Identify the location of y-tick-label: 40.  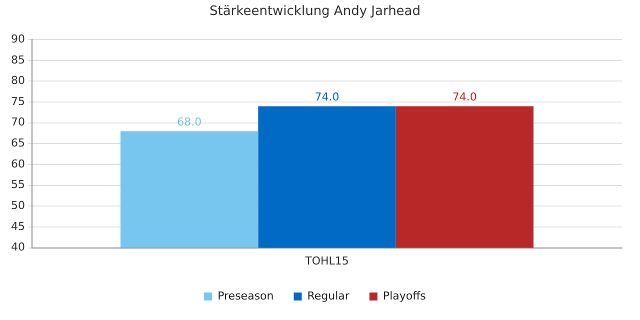
(17, 247).